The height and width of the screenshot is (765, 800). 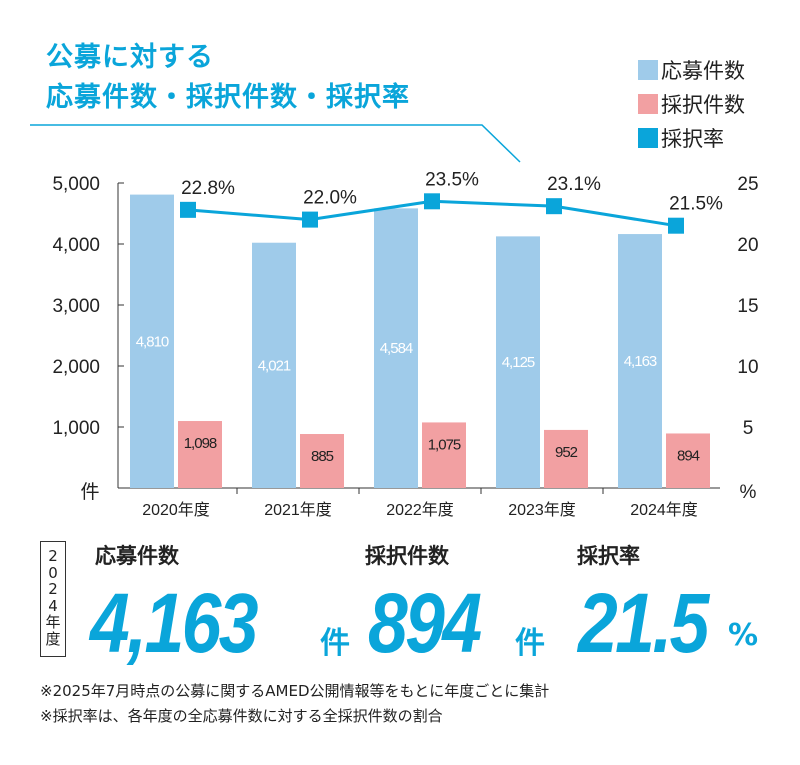 What do you see at coordinates (664, 510) in the screenshot?
I see `x-tick-label: 2024年度` at bounding box center [664, 510].